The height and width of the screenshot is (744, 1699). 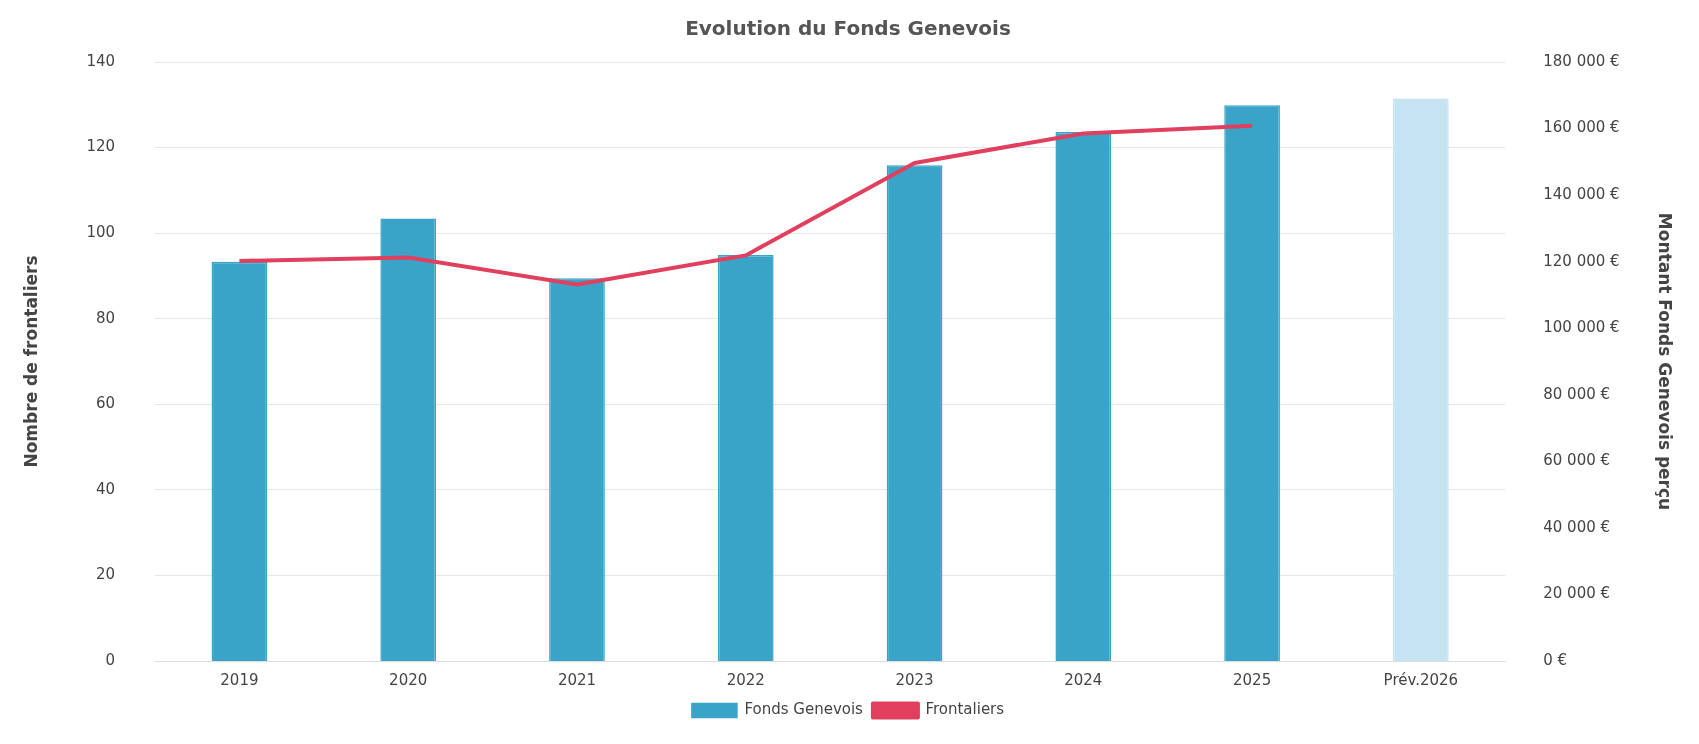 What do you see at coordinates (965, 709) in the screenshot?
I see `legend-label: Frontaliers` at bounding box center [965, 709].